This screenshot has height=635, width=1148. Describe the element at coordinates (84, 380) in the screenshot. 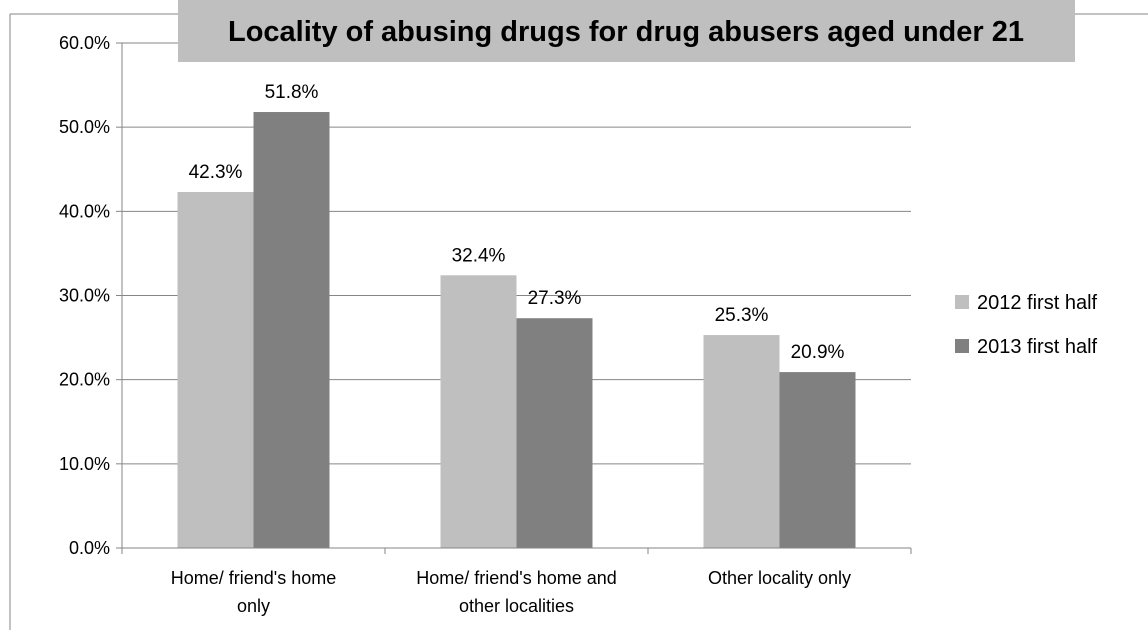

I see `y-tick-label: 20.0%` at that location.